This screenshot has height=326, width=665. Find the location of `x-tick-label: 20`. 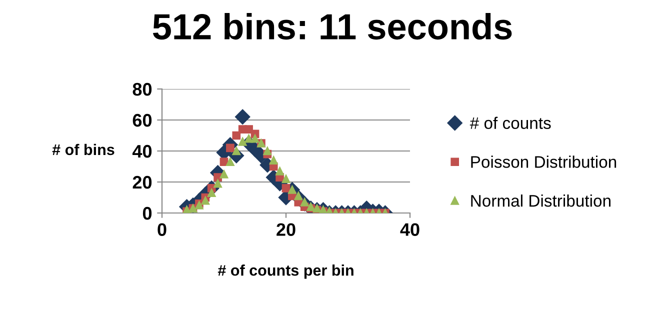

x-tick-label: 20 is located at coordinates (286, 229).